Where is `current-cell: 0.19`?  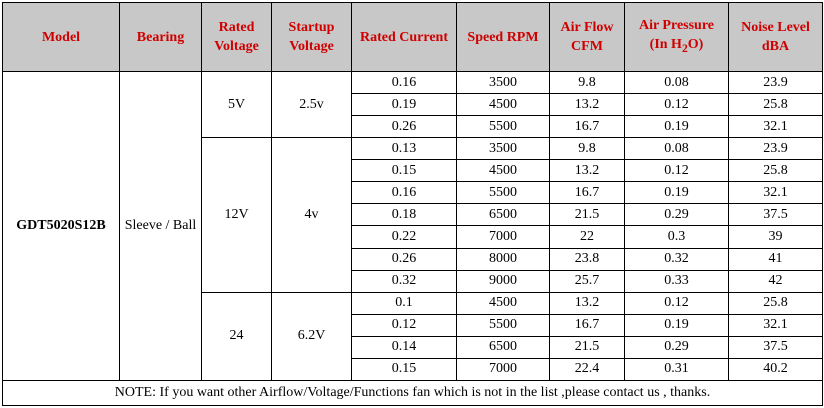 current-cell: 0.19 is located at coordinates (404, 105).